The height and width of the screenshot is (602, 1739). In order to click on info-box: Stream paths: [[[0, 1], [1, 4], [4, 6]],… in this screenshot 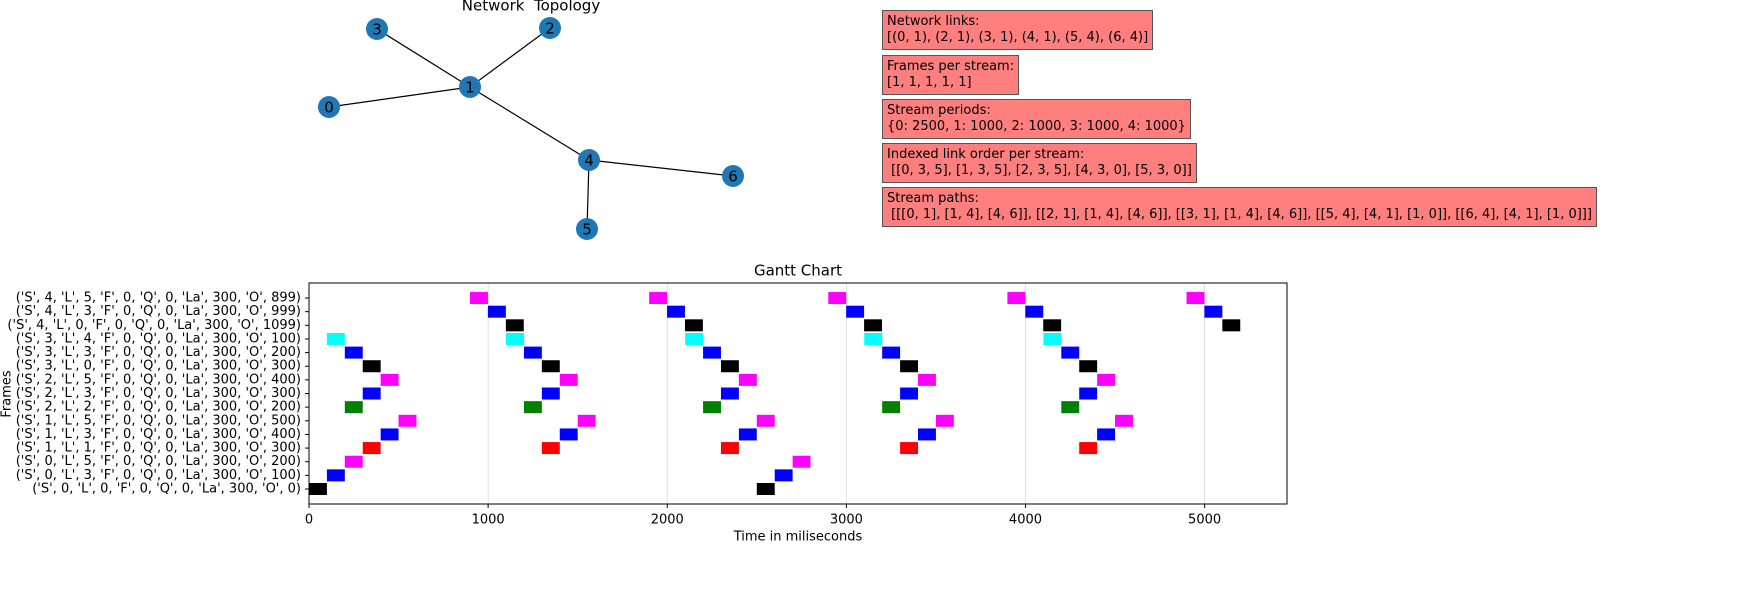, I will do `click(1239, 207)`.